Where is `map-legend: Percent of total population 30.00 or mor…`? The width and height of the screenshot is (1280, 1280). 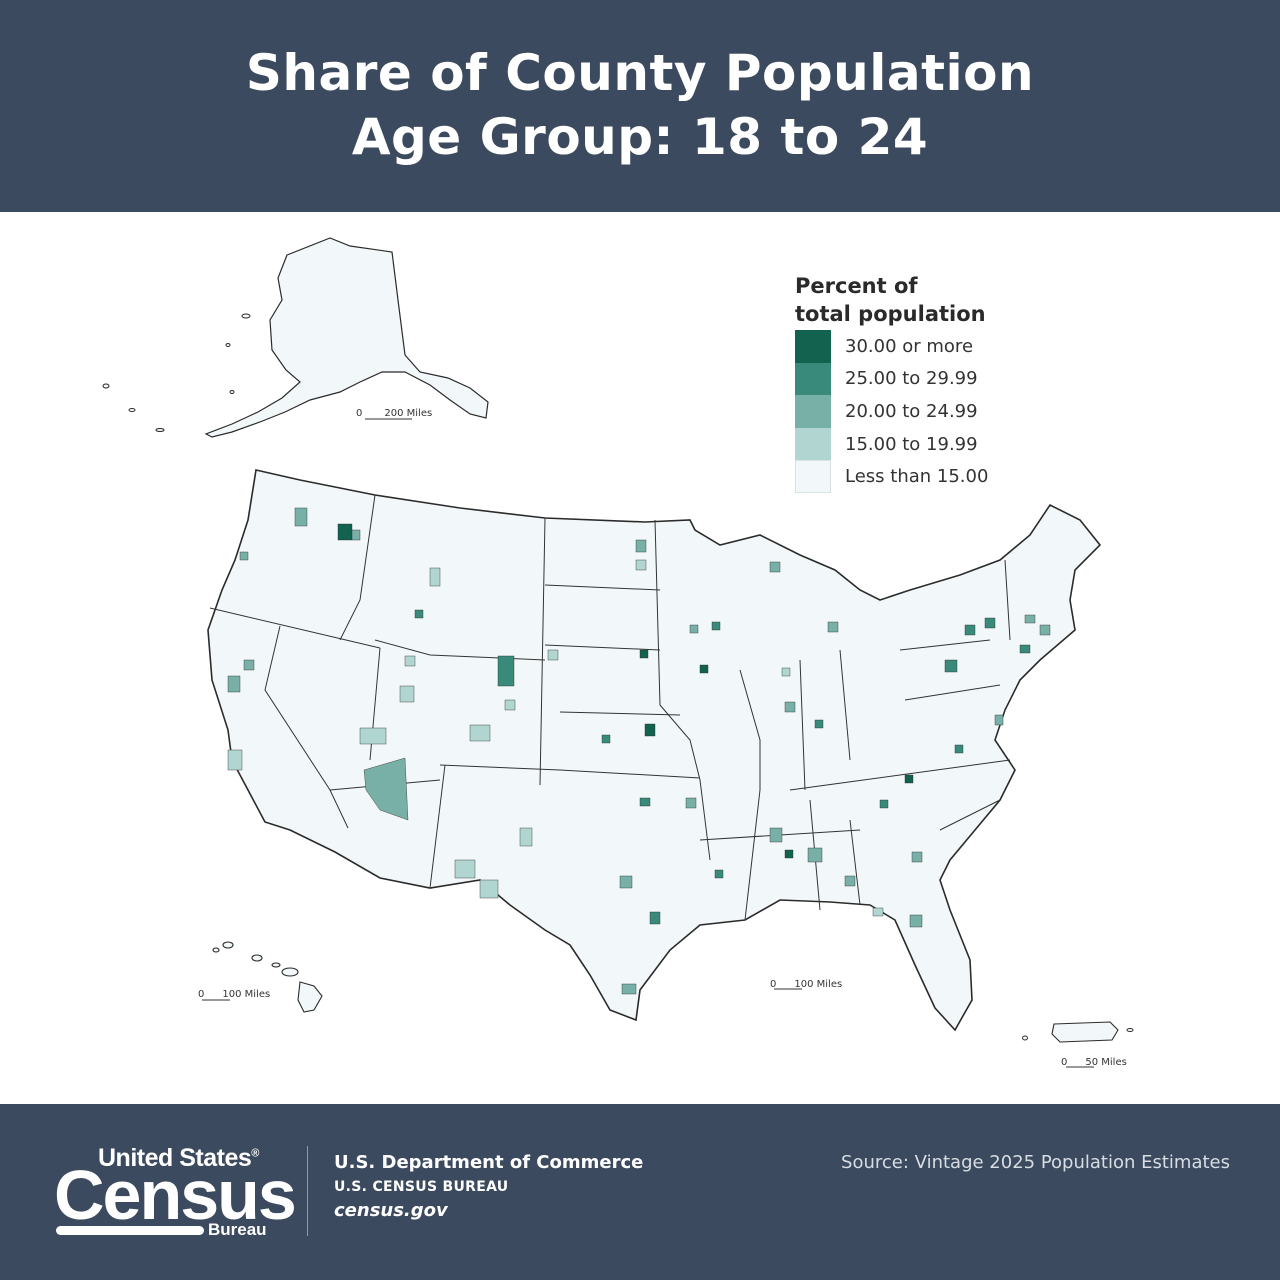 map-legend: Percent of total population 30.00 or mor… is located at coordinates (915, 382).